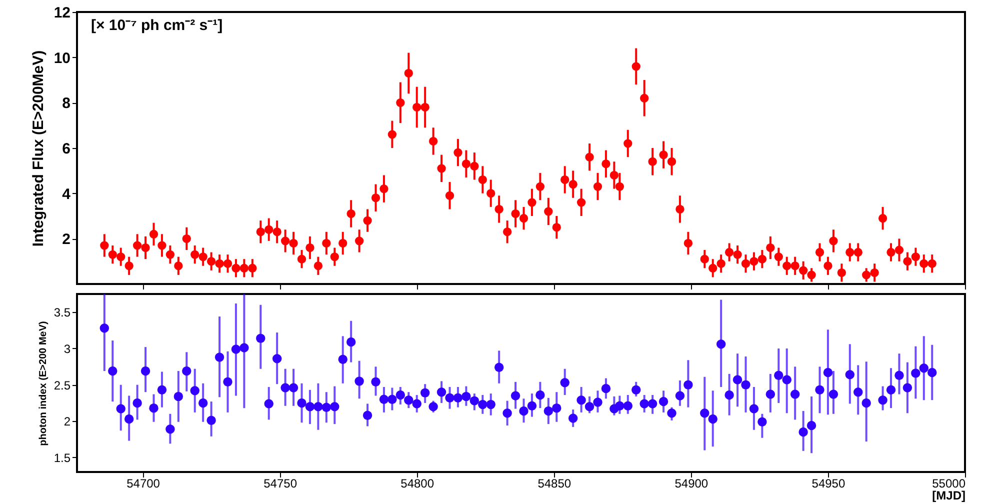 The height and width of the screenshot is (504, 992). I want to click on annotation: [× 10⁻⁷ ph cm⁻² s⁻¹], so click(157, 25).